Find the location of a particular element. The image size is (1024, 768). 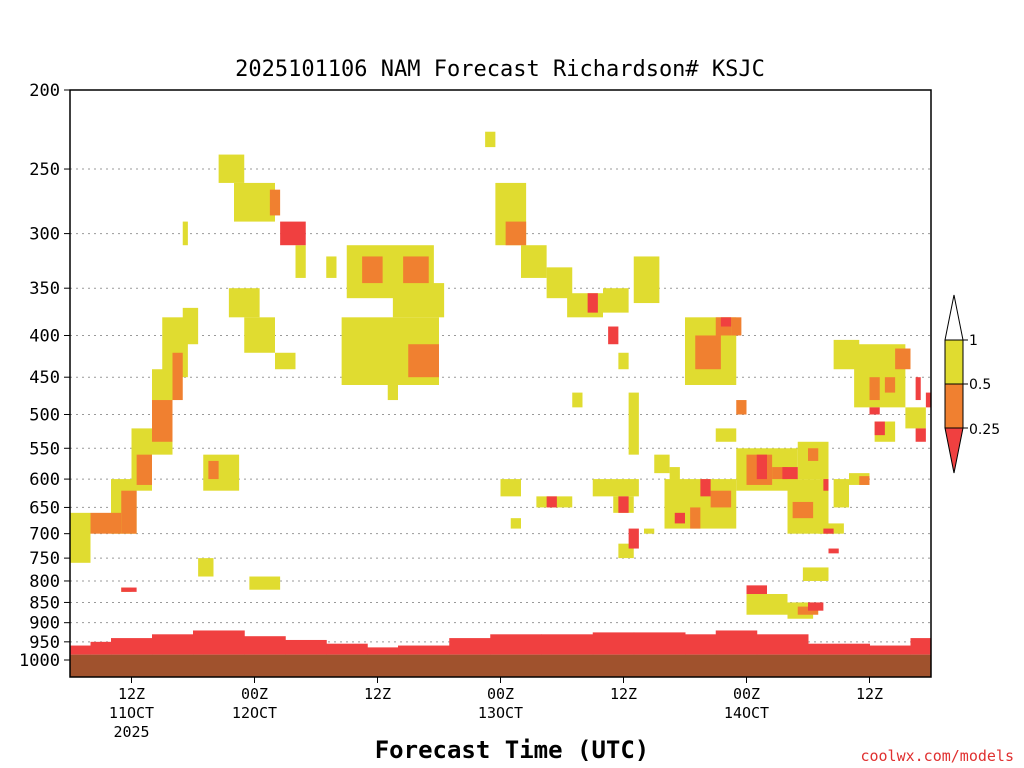

y-tick-label: 300 is located at coordinates (44, 235).